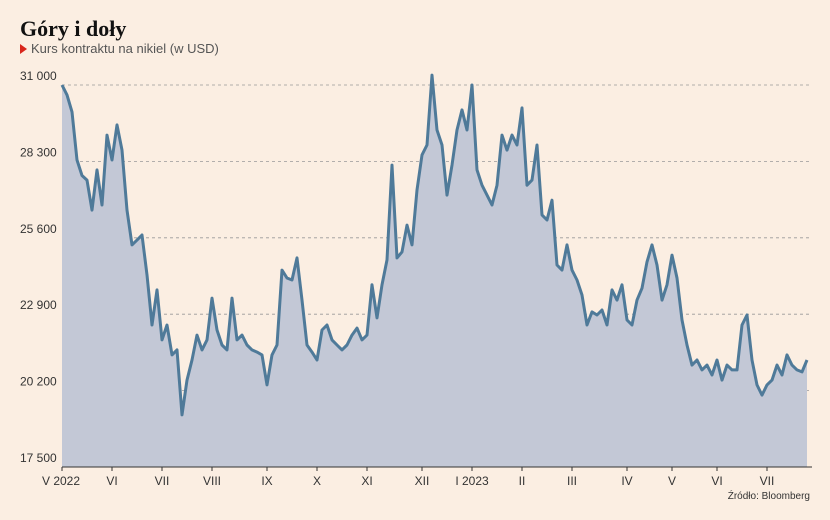  What do you see at coordinates (522, 481) in the screenshot?
I see `x-tick-label: II` at bounding box center [522, 481].